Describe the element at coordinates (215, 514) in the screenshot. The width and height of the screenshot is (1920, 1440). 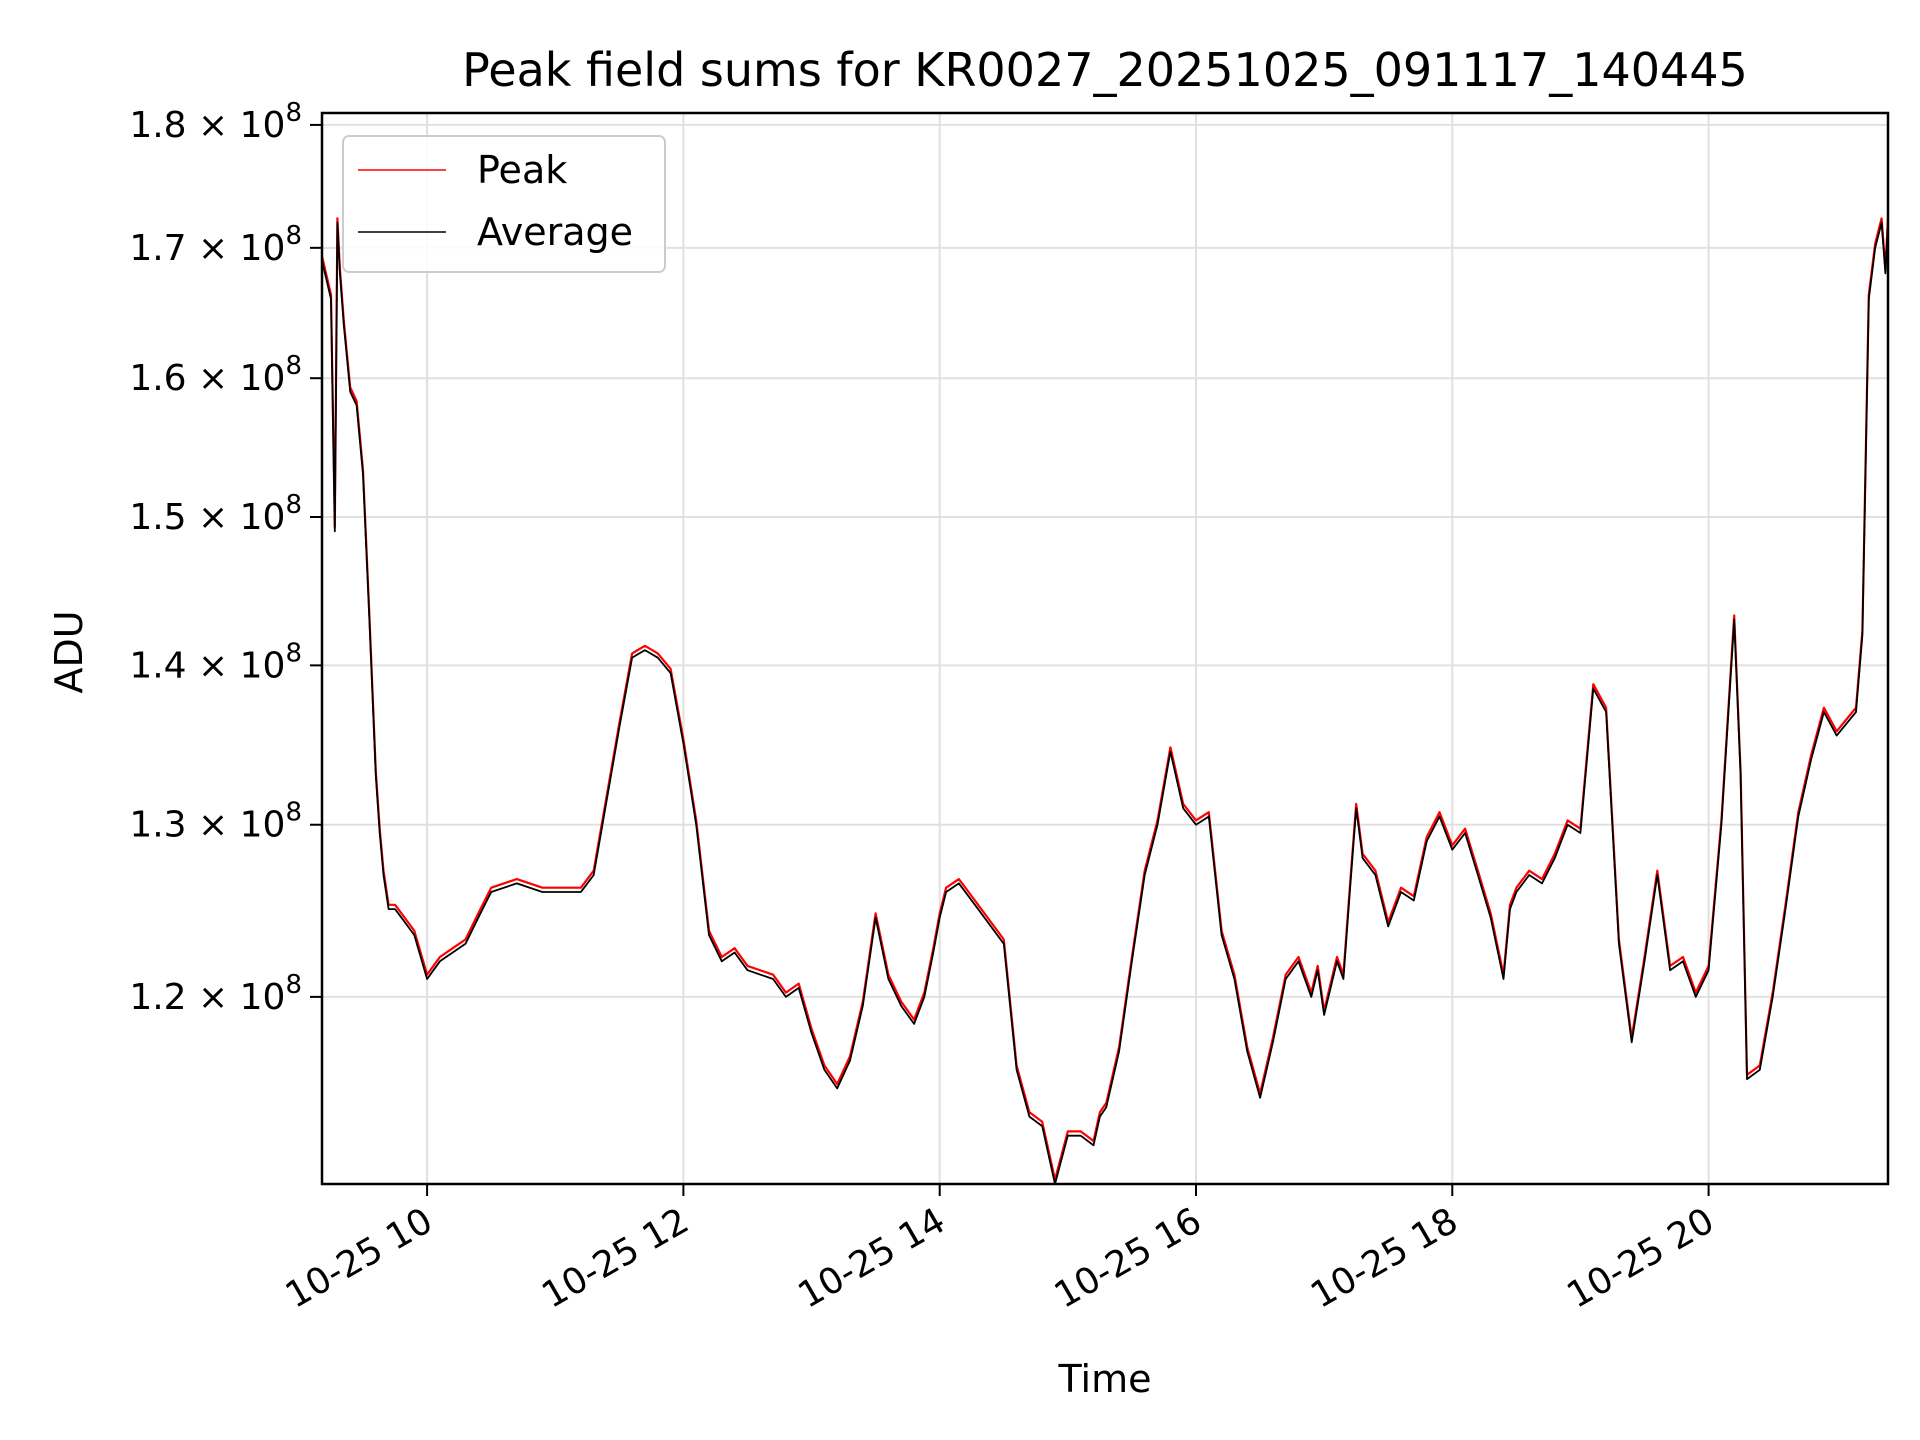
I see `y-tick-label: 1.5 × 108` at that location.